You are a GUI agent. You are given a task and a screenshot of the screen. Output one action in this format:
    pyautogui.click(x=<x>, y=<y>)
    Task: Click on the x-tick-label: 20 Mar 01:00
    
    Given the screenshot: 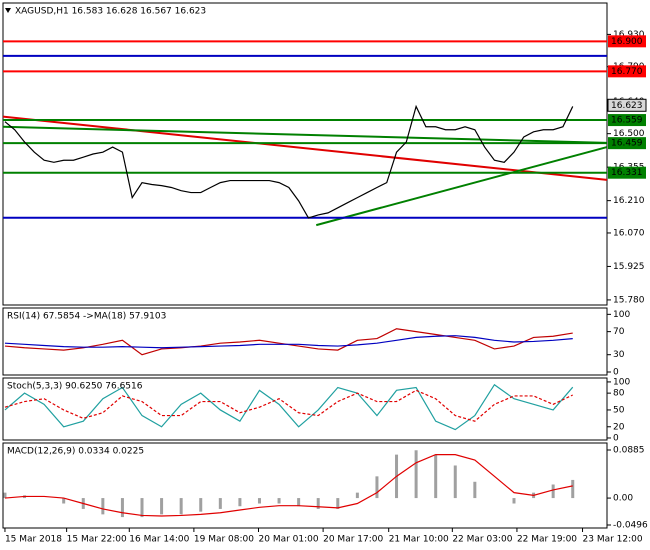 What is the action you would take?
    pyautogui.click(x=289, y=540)
    